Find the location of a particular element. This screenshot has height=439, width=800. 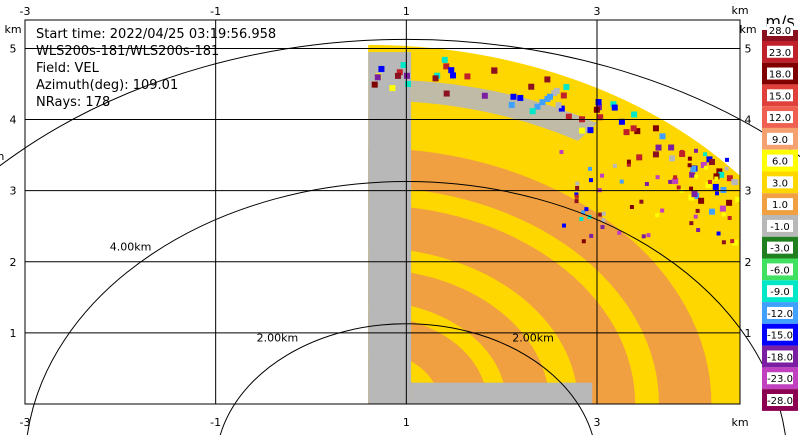

colorbar-label: 23.0 is located at coordinates (780, 53).